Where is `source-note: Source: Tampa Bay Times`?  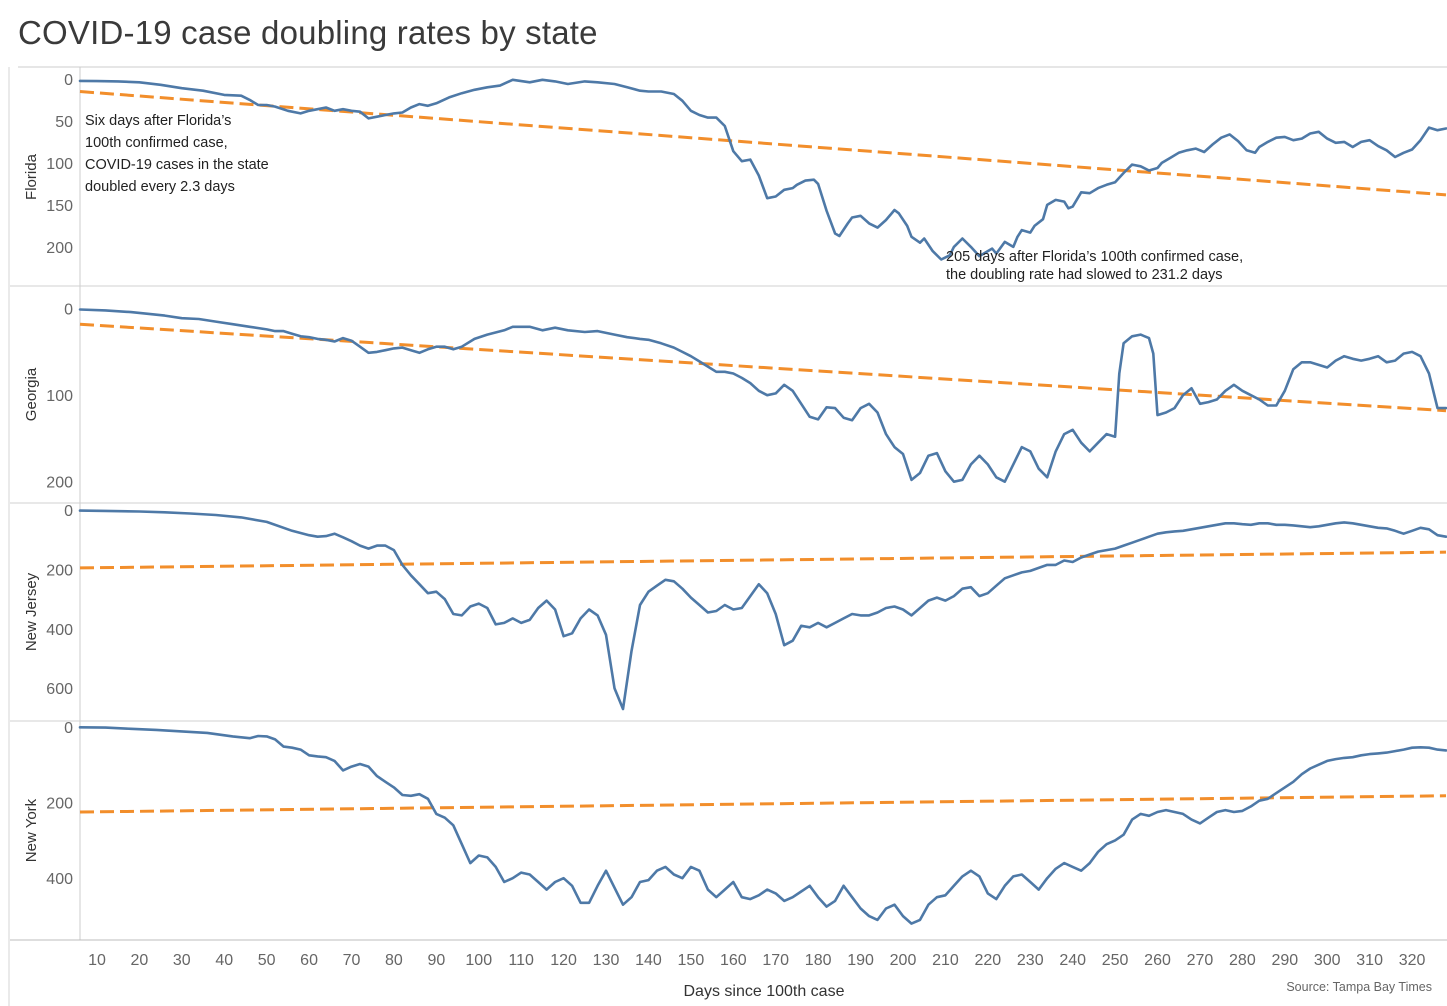
source-note: Source: Tampa Bay Times is located at coordinates (1359, 987).